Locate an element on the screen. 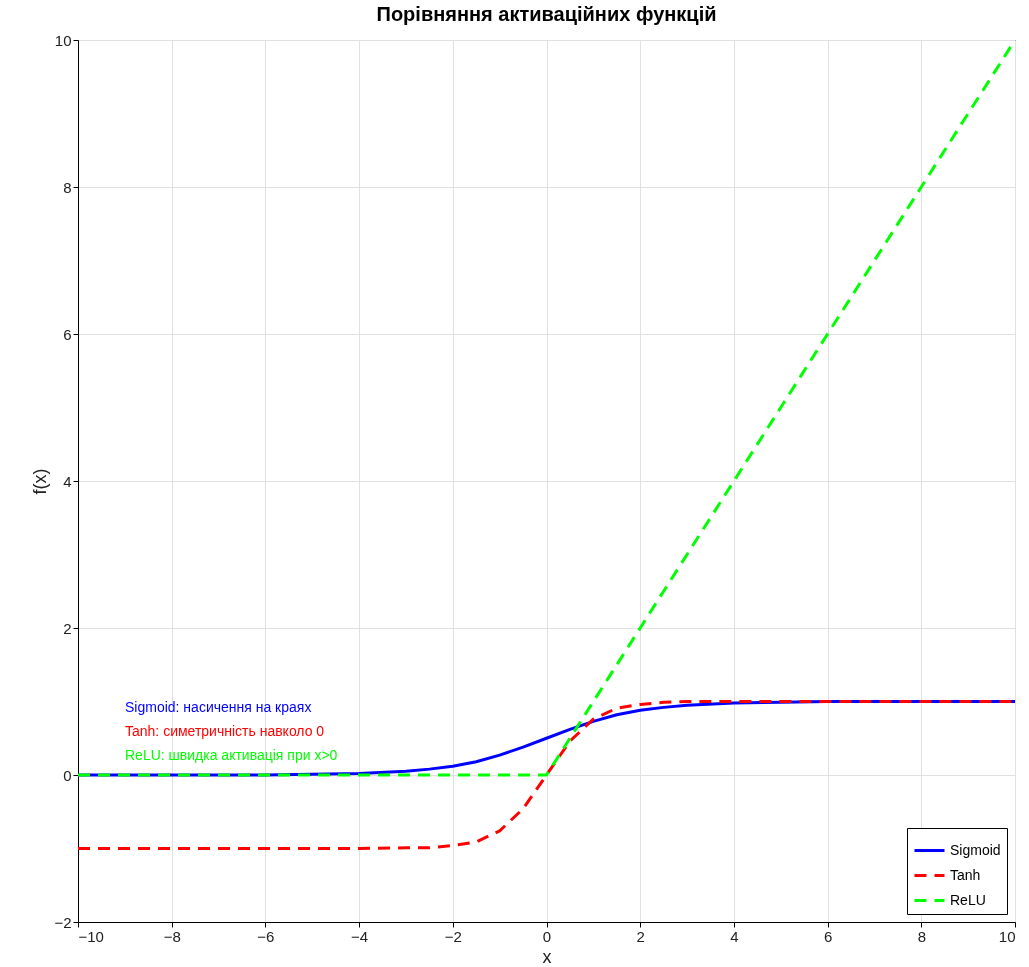 The image size is (1029, 967). y-tick-label: 2 is located at coordinates (67, 628).